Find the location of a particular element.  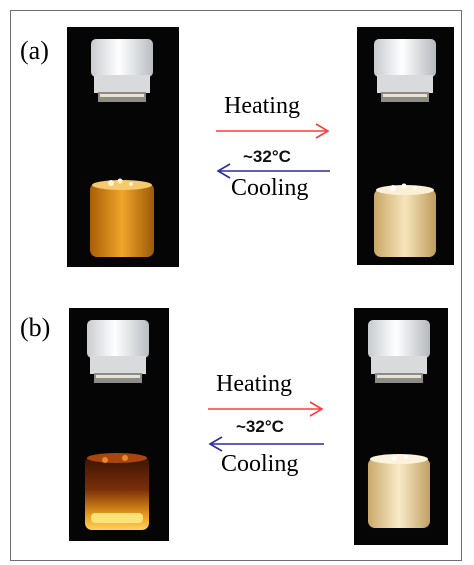

panel-b-right-vial-photo is located at coordinates (401, 426).